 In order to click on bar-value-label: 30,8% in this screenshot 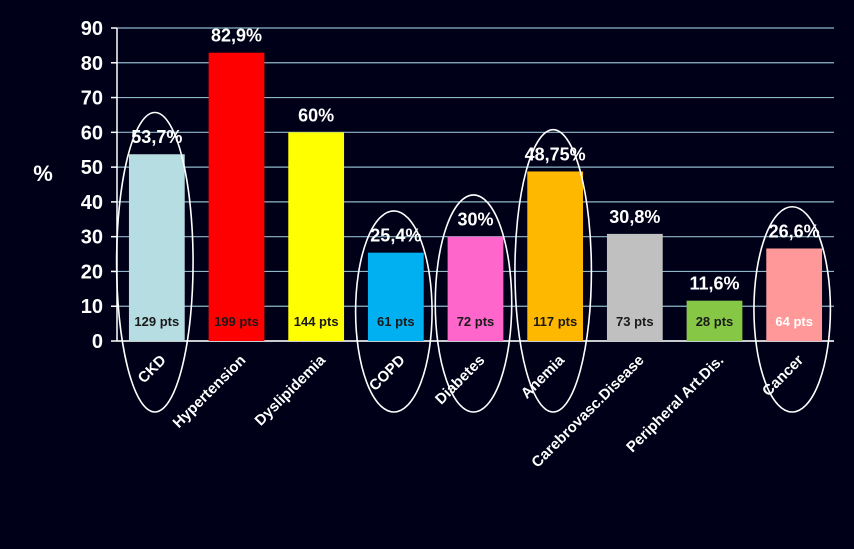, I will do `click(634, 217)`.